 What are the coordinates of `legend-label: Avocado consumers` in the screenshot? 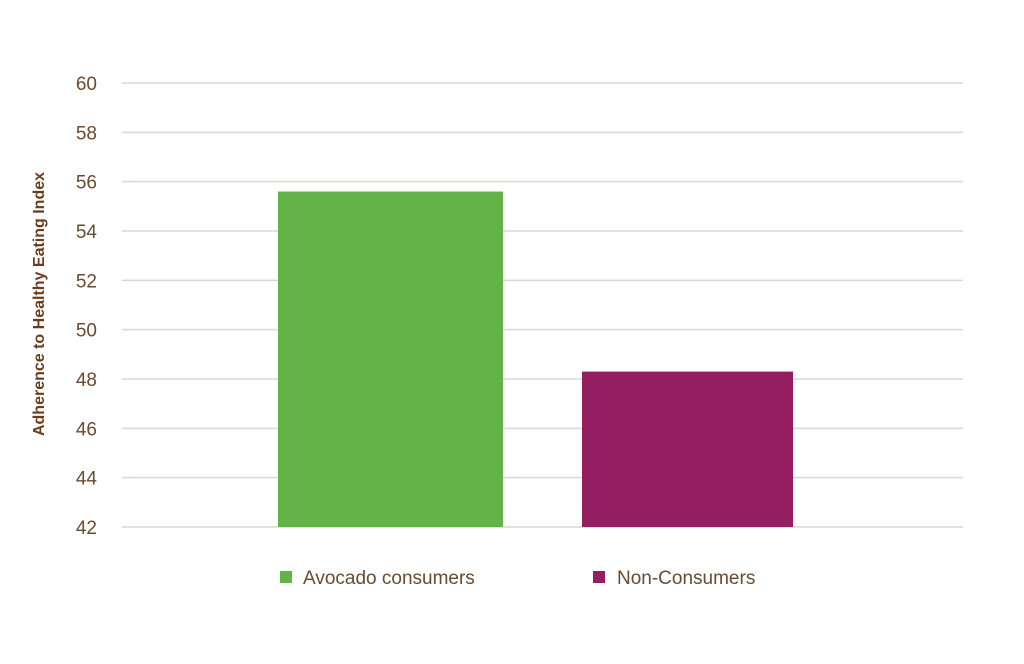 It's located at (389, 578).